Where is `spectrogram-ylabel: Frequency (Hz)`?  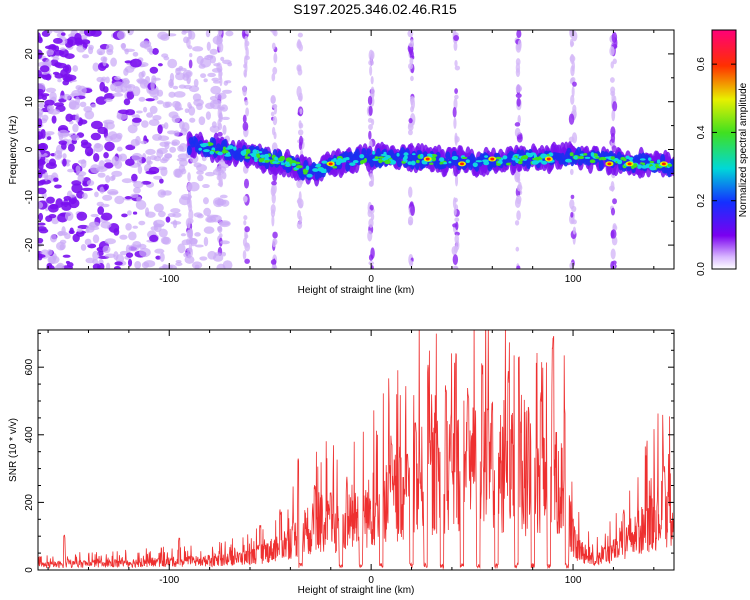 spectrogram-ylabel: Frequency (Hz) is located at coordinates (13, 150).